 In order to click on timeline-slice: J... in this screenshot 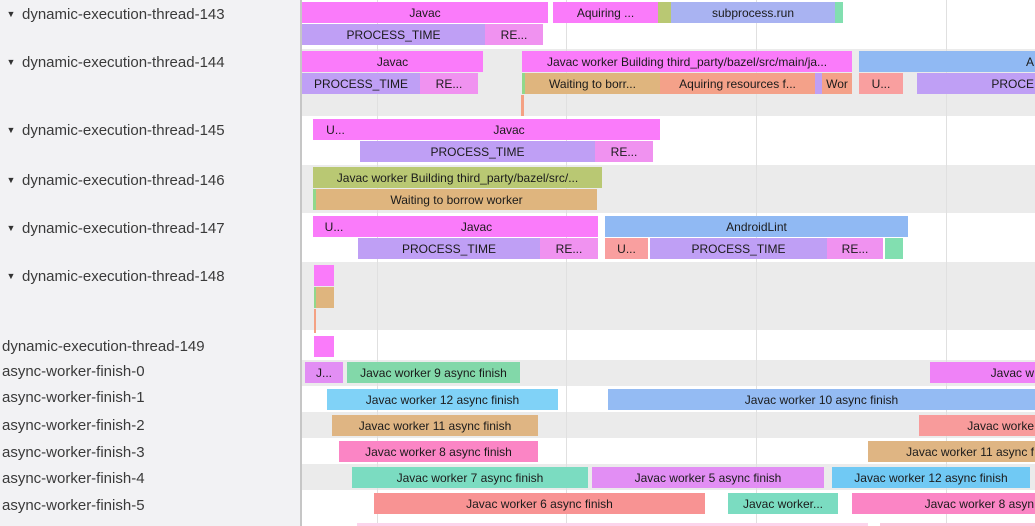, I will do `click(324, 372)`.